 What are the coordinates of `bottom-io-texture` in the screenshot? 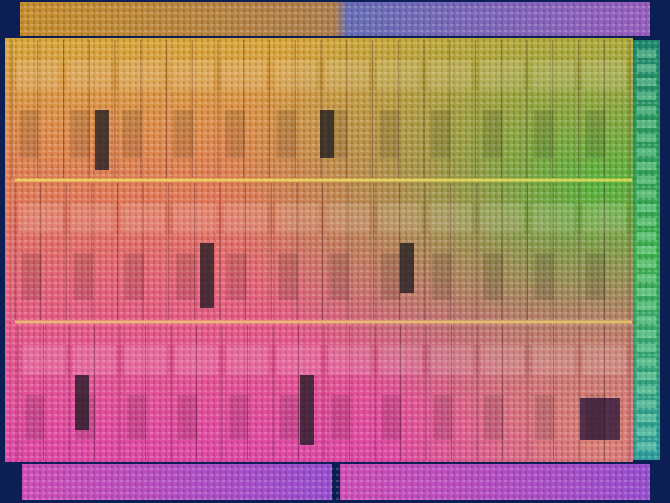 It's located at (336, 482).